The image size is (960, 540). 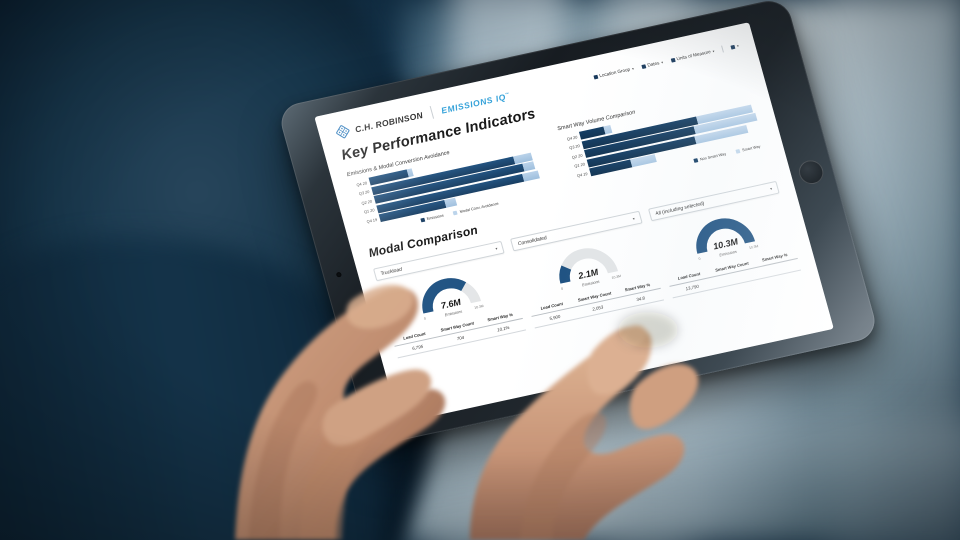 I want to click on background-floor, so click(x=672, y=480).